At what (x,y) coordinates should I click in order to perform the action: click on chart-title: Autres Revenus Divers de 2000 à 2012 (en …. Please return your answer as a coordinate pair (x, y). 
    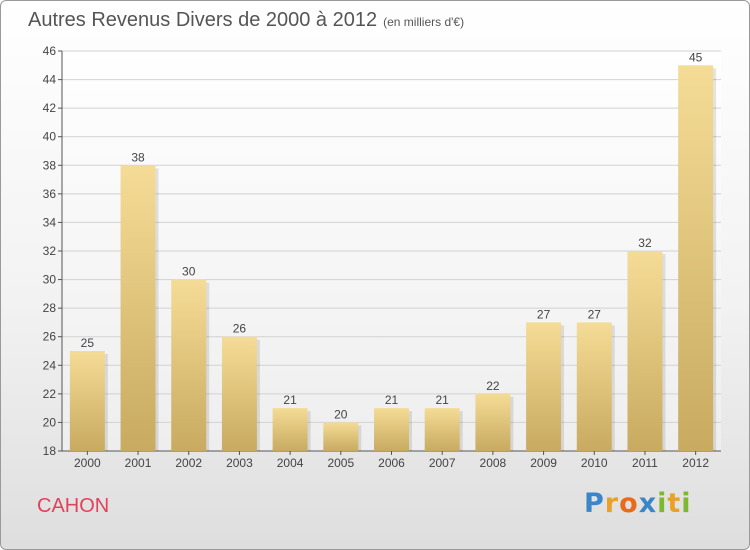
    Looking at the image, I should click on (246, 20).